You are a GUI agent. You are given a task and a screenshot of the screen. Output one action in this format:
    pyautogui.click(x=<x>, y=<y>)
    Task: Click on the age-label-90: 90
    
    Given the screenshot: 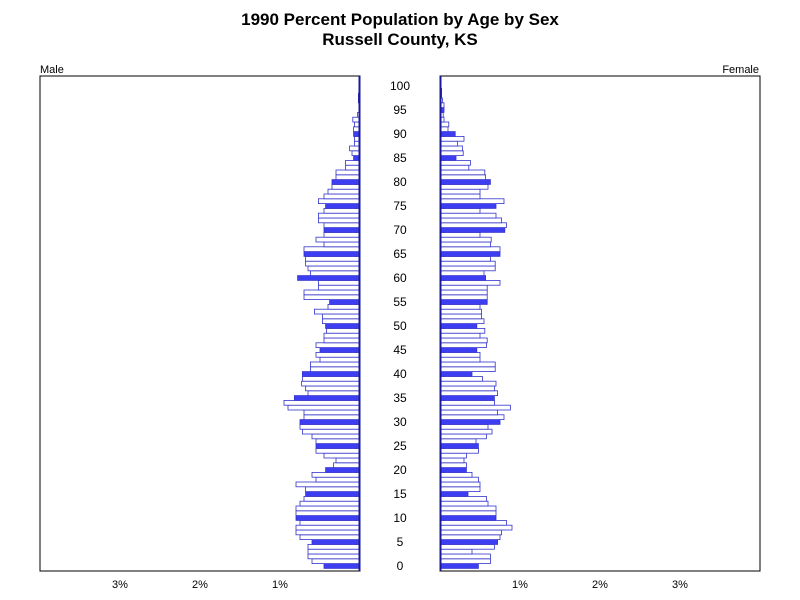 What is the action you would take?
    pyautogui.click(x=400, y=134)
    